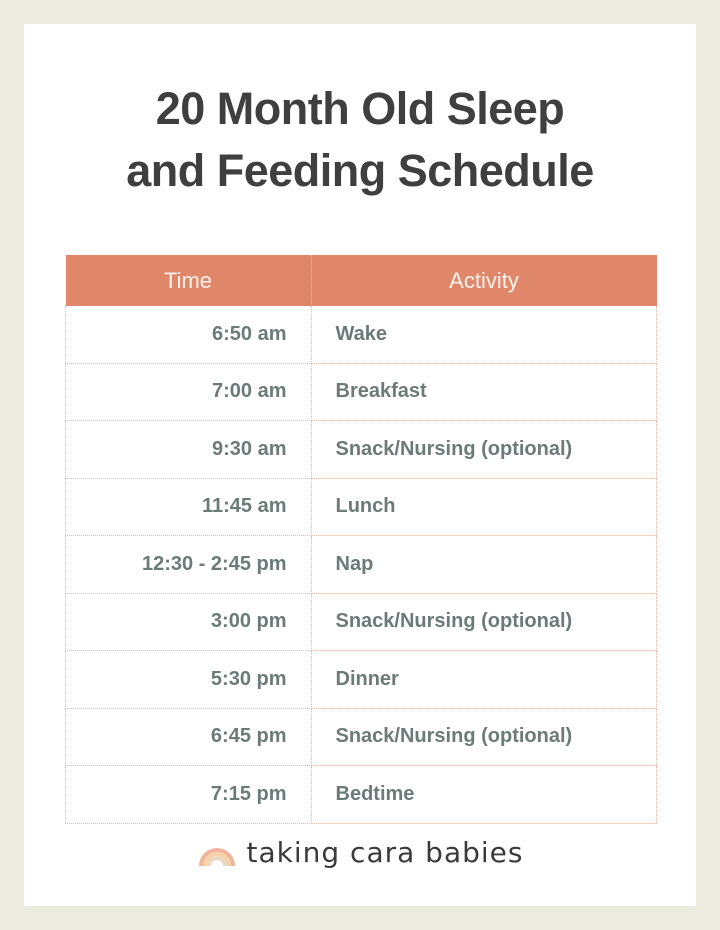 Image resolution: width=720 pixels, height=930 pixels. I want to click on table-row: 7:15 pm Bedtime, so click(361, 794).